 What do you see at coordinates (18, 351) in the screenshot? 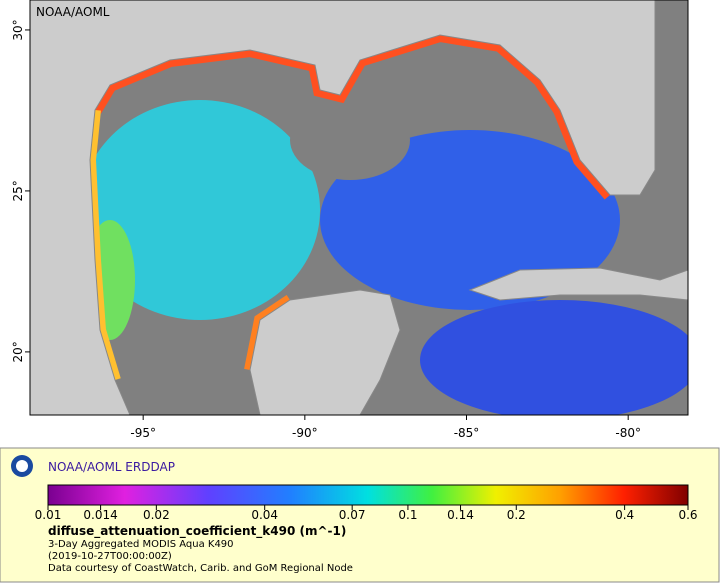
I see `y-tick-label: 20°` at bounding box center [18, 351].